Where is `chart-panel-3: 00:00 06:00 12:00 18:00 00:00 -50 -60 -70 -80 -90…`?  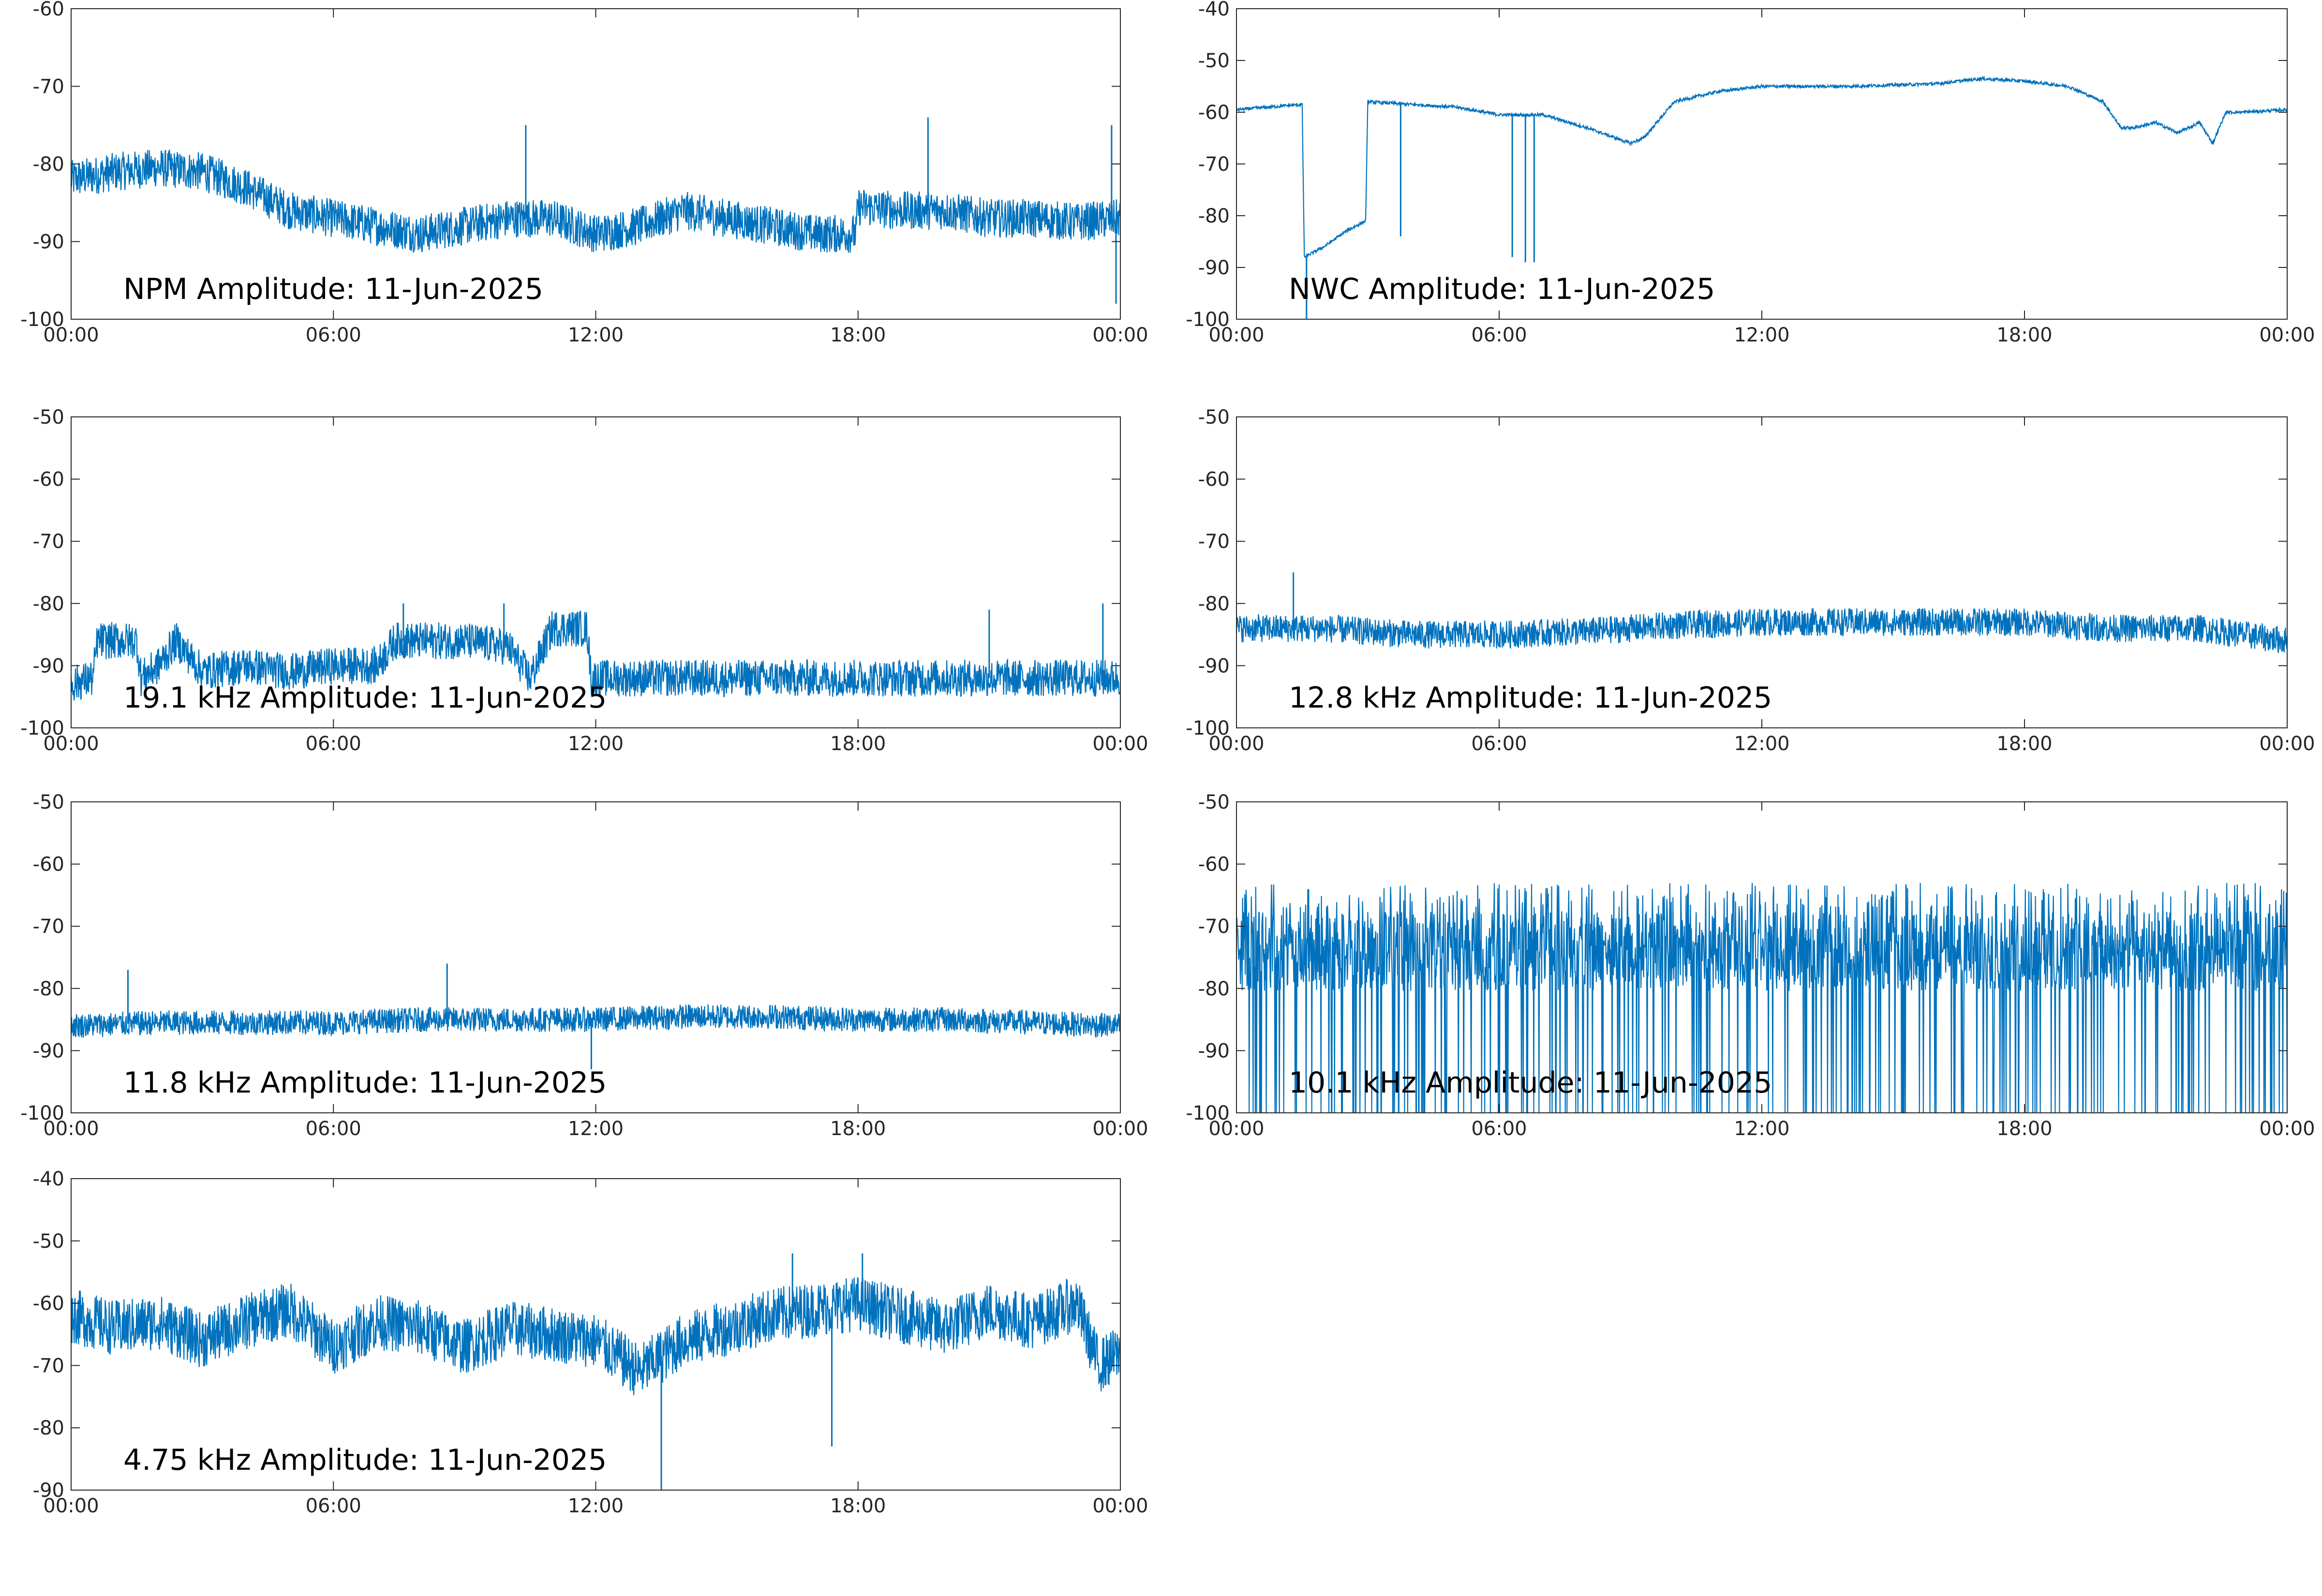
chart-panel-3: 00:00 06:00 12:00 18:00 00:00 -50 -60 -70 -80 -90… is located at coordinates (584, 580).